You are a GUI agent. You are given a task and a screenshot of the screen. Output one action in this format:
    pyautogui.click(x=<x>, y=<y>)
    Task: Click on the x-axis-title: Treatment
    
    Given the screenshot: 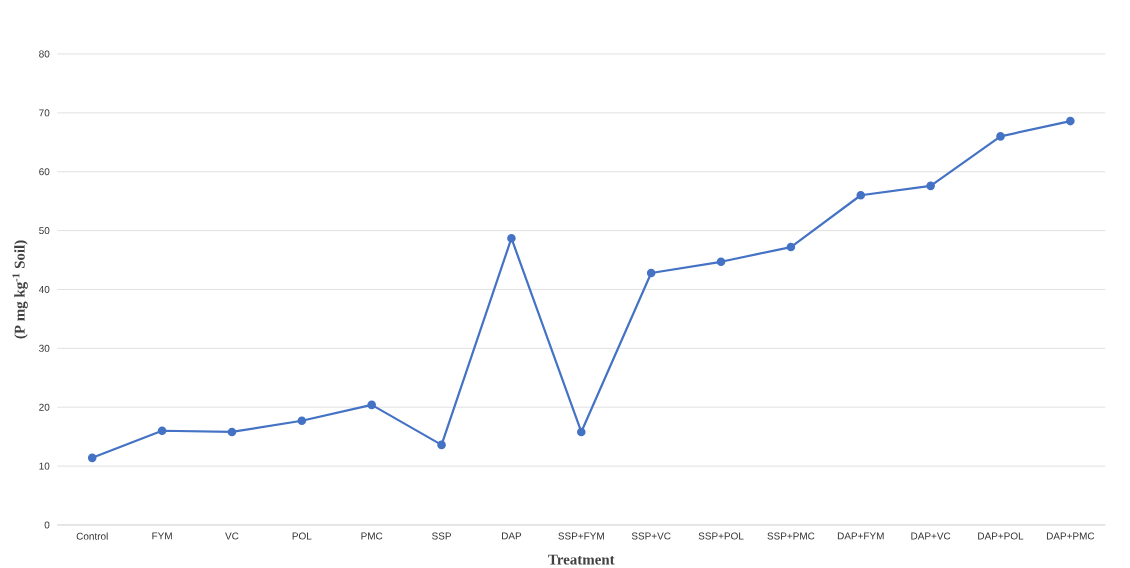 What is the action you would take?
    pyautogui.click(x=581, y=559)
    